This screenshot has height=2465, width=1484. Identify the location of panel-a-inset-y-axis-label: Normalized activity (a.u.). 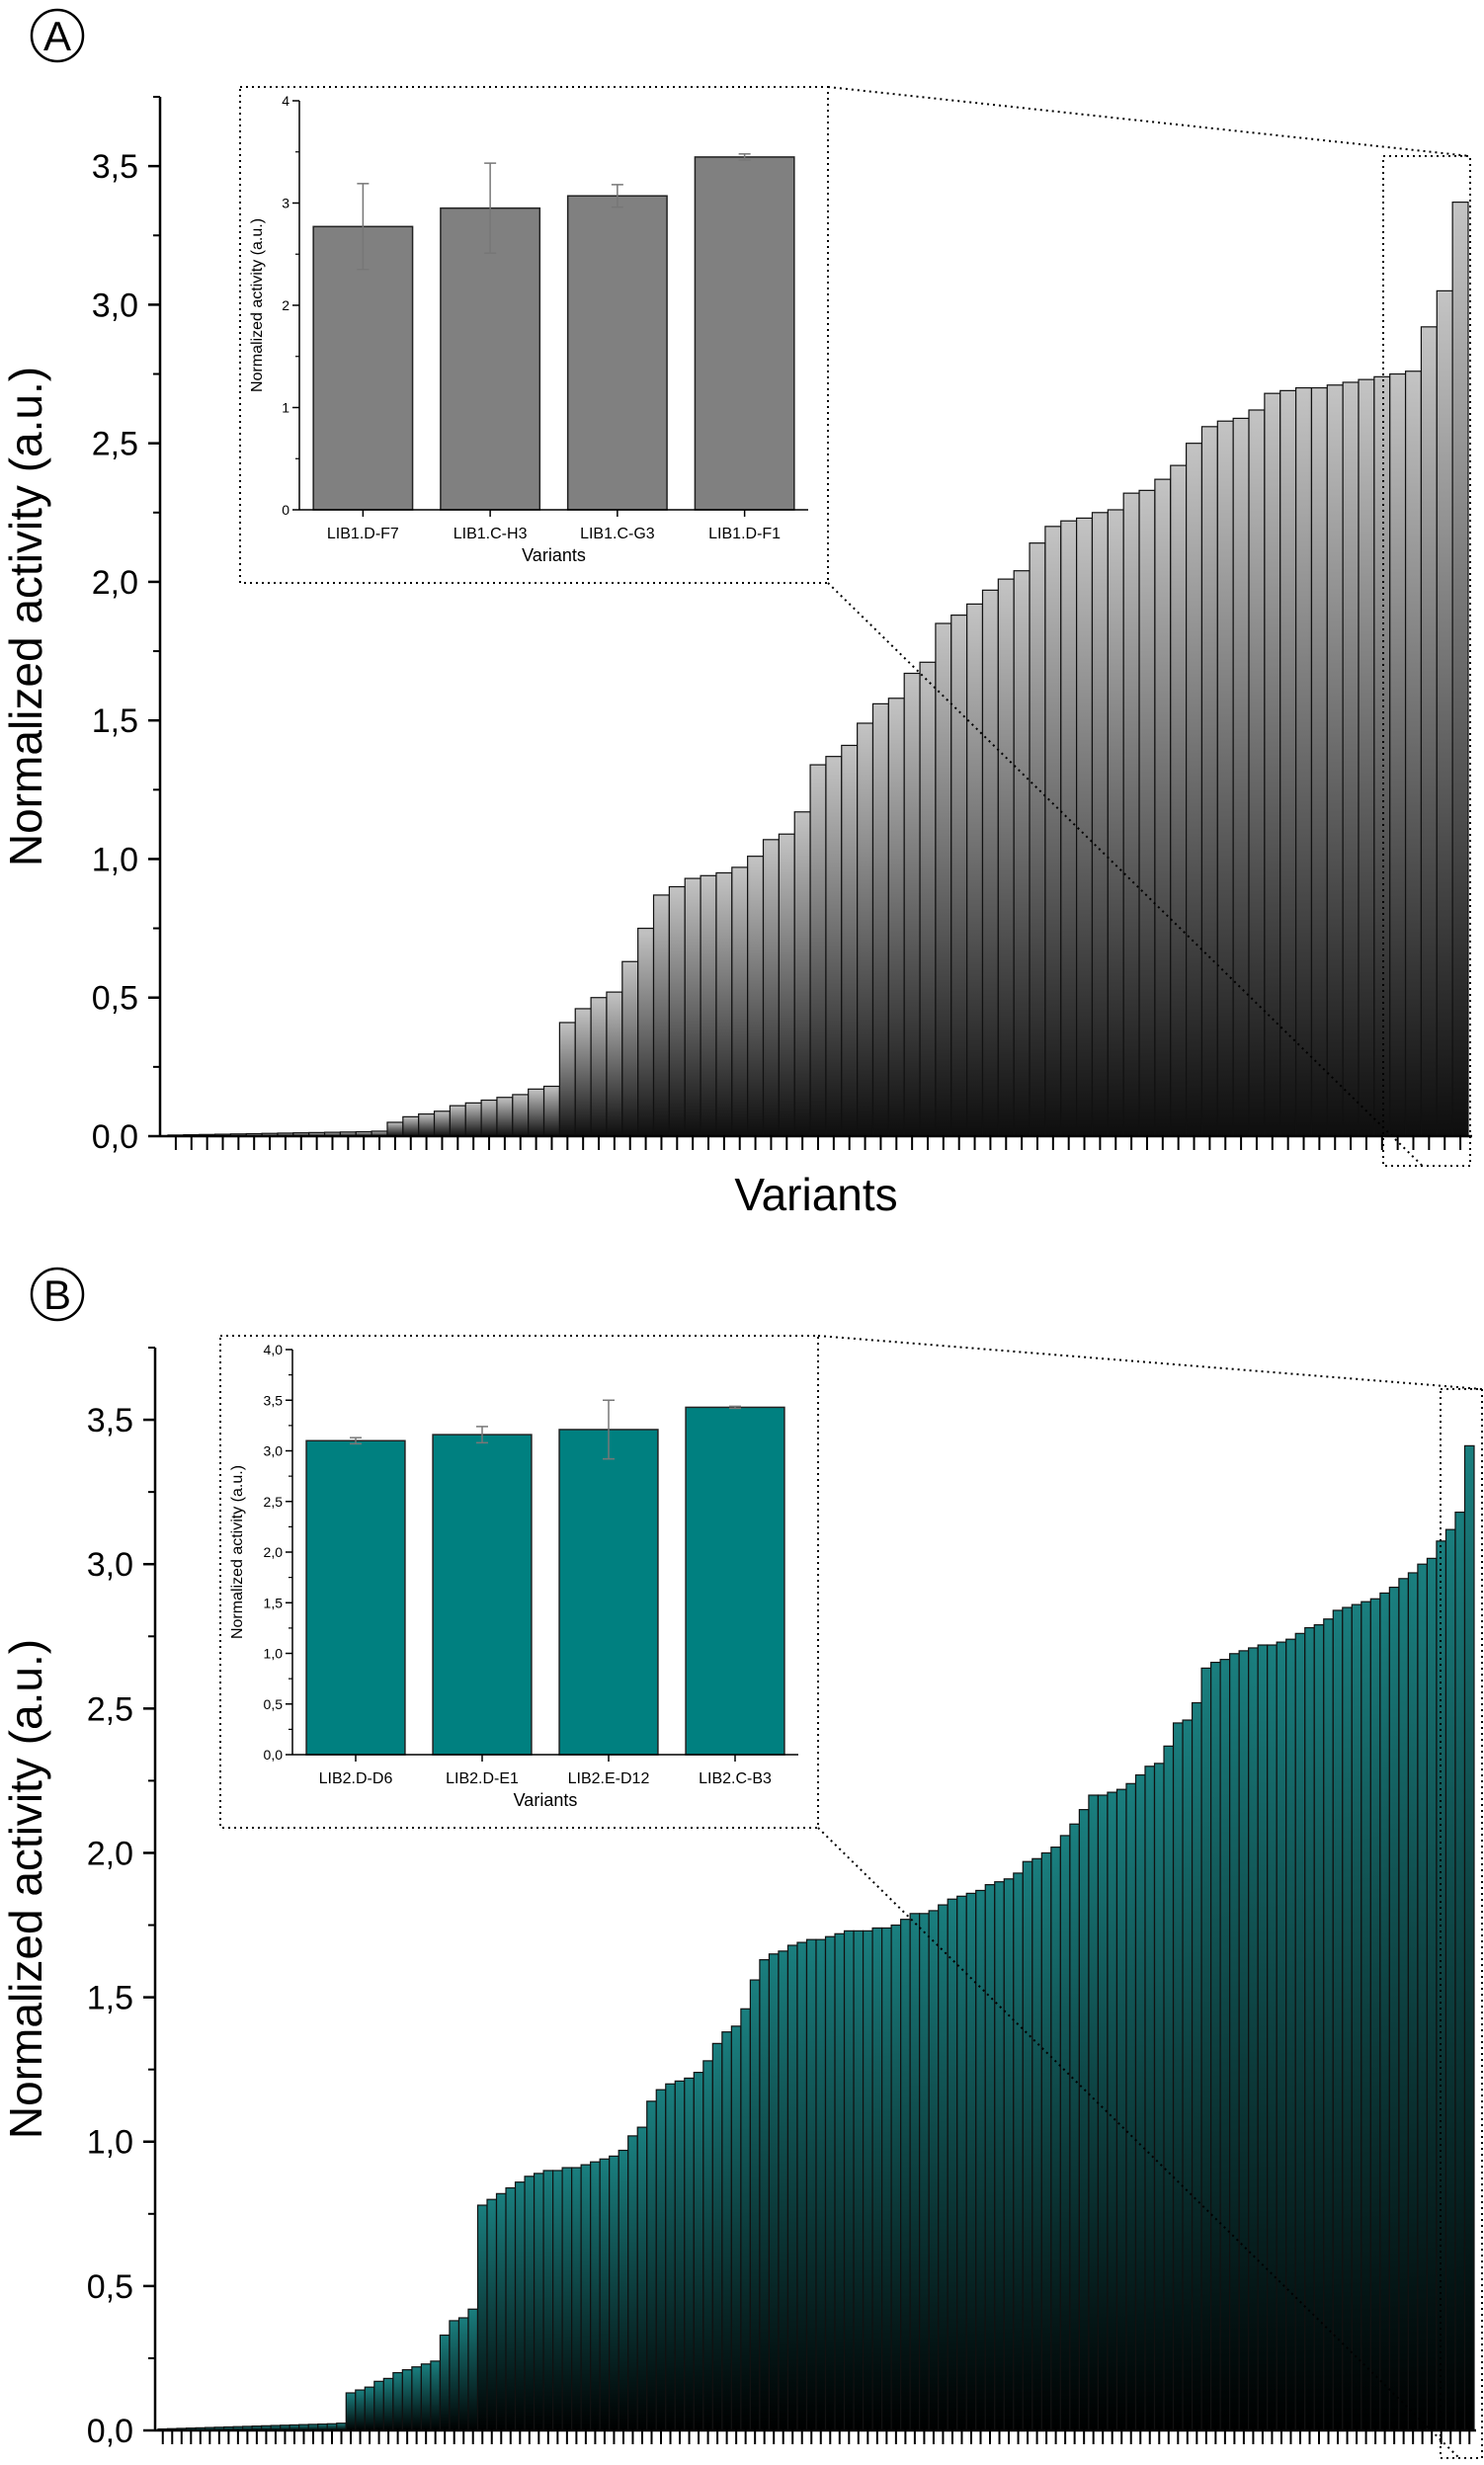
(257, 305).